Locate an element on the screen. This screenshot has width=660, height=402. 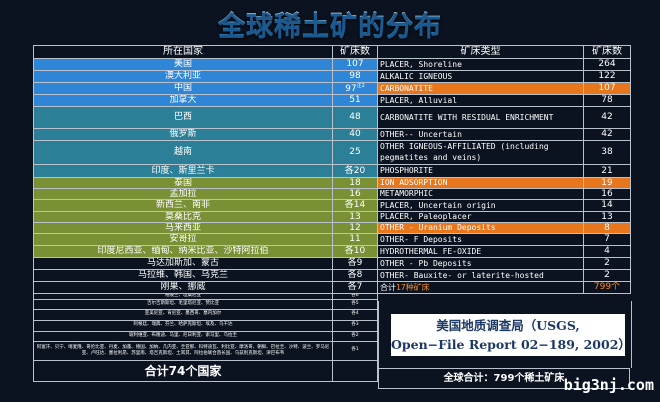
country: 亚美尼亚、肯尼亚、墨西哥、塞内加尔 is located at coordinates (183, 314).